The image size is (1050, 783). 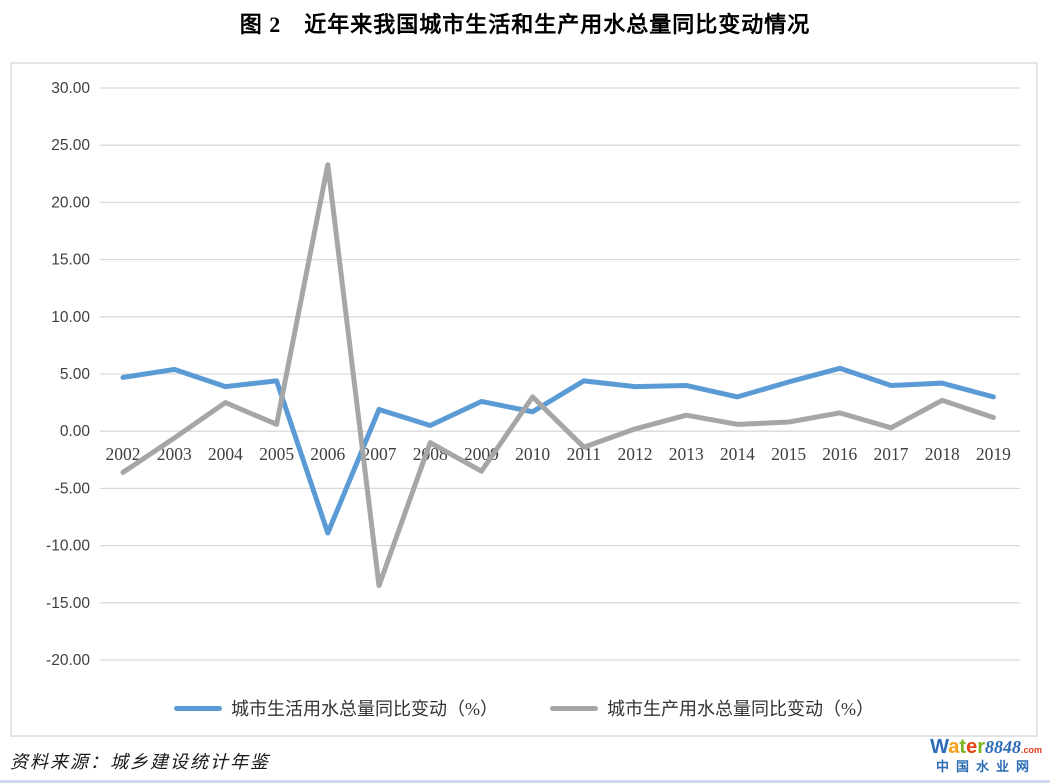 What do you see at coordinates (737, 454) in the screenshot?
I see `x-axis-label: 2014` at bounding box center [737, 454].